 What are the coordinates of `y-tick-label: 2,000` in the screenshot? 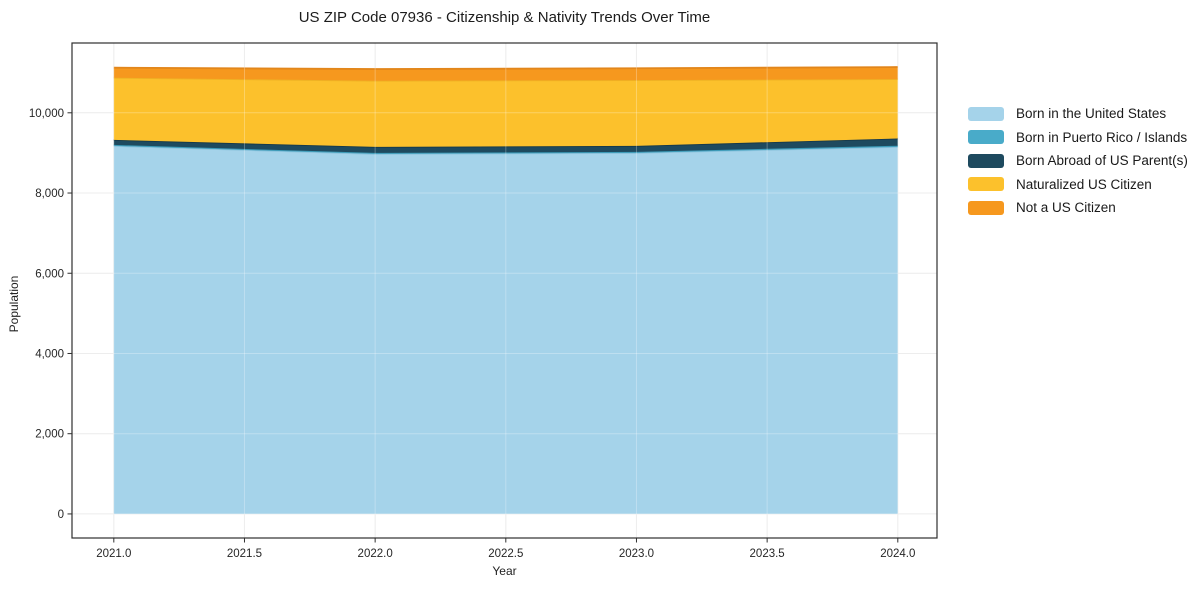 It's located at (49, 435).